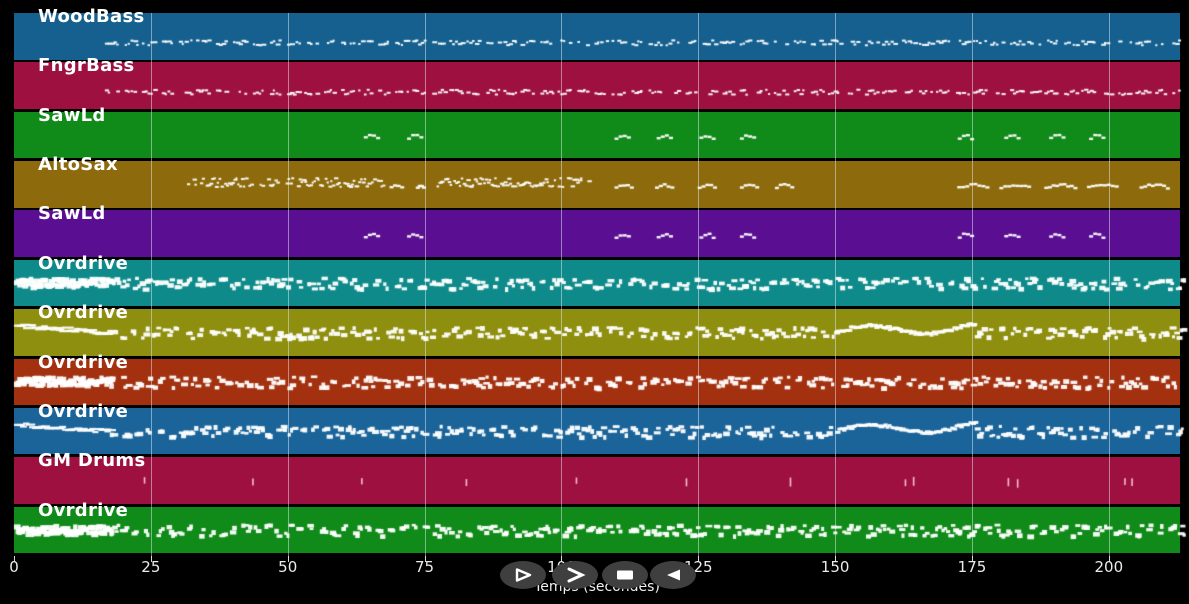 The image size is (1189, 604). I want to click on play-button, so click(523, 575).